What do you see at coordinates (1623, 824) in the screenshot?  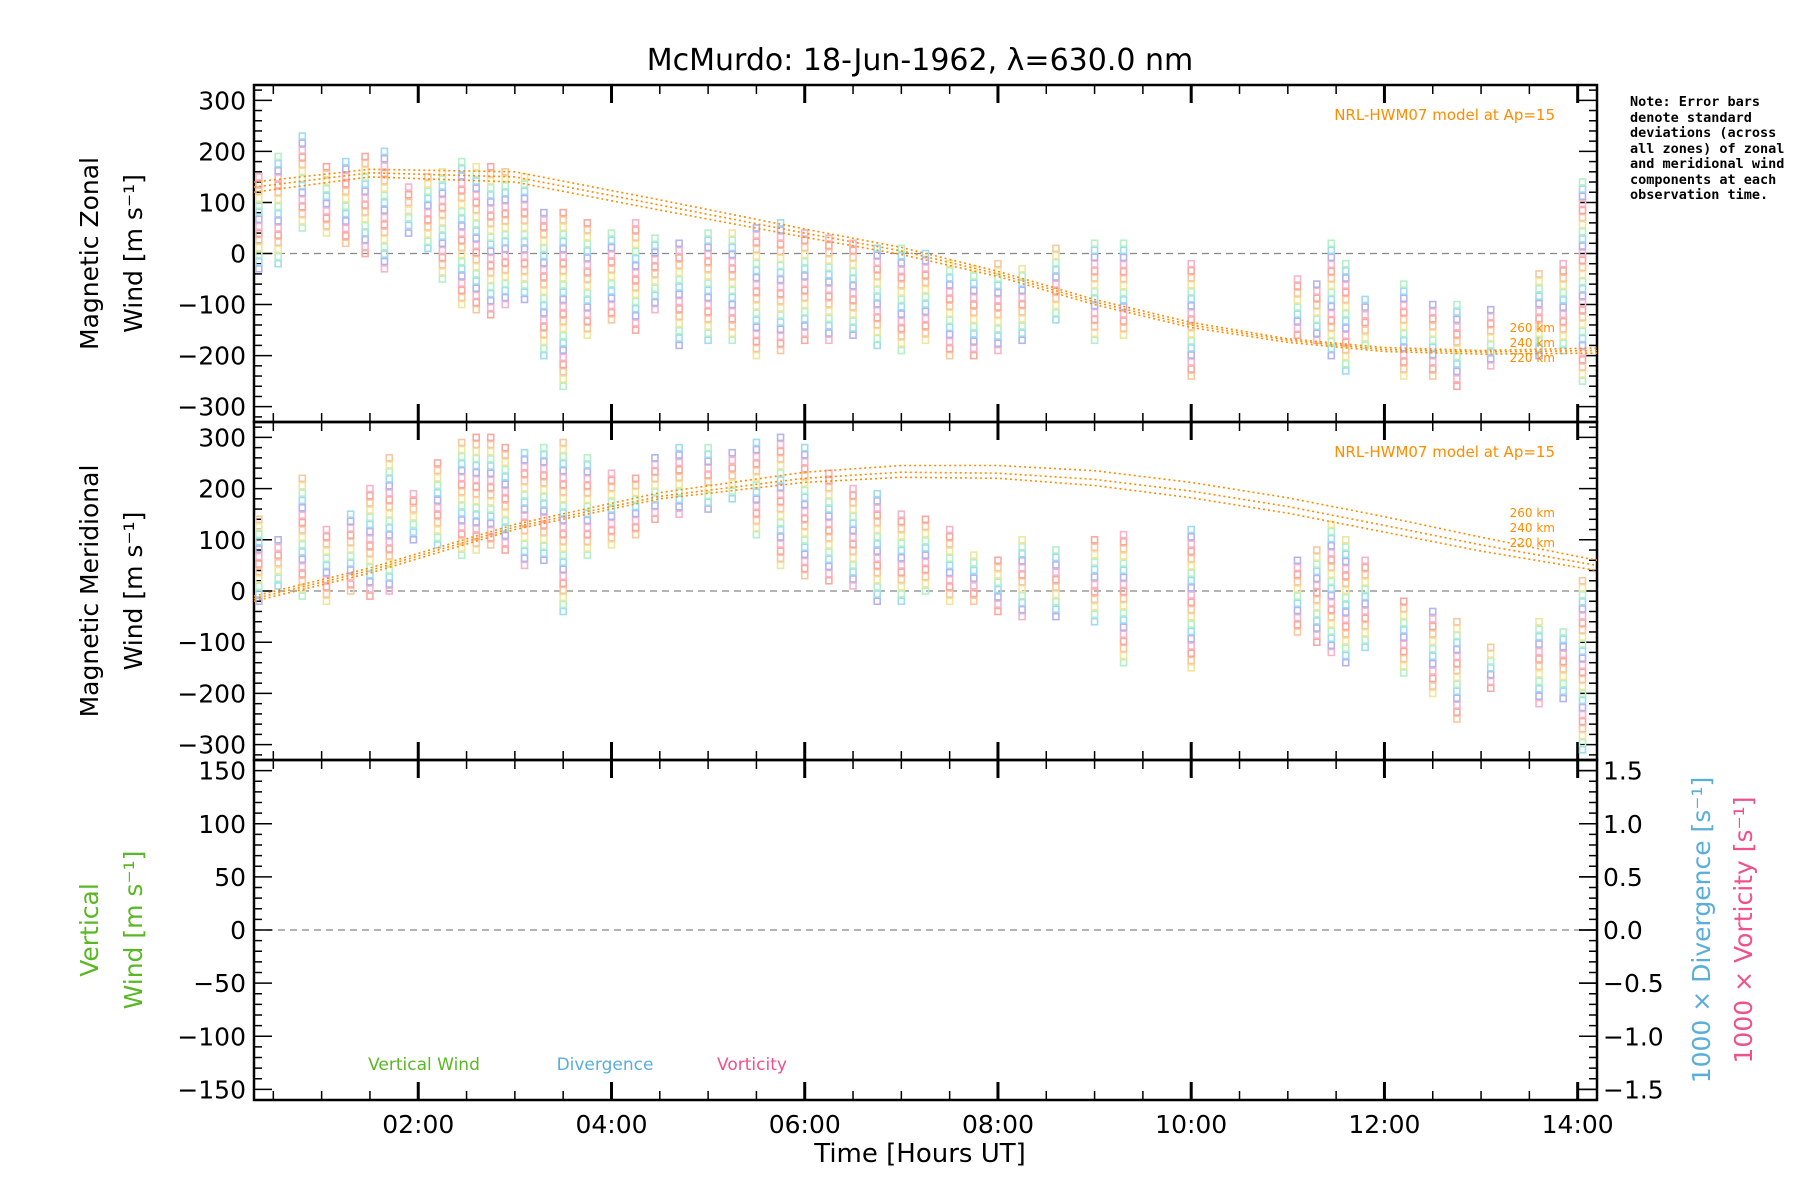 I see `right-tick-label: 1.0` at bounding box center [1623, 824].